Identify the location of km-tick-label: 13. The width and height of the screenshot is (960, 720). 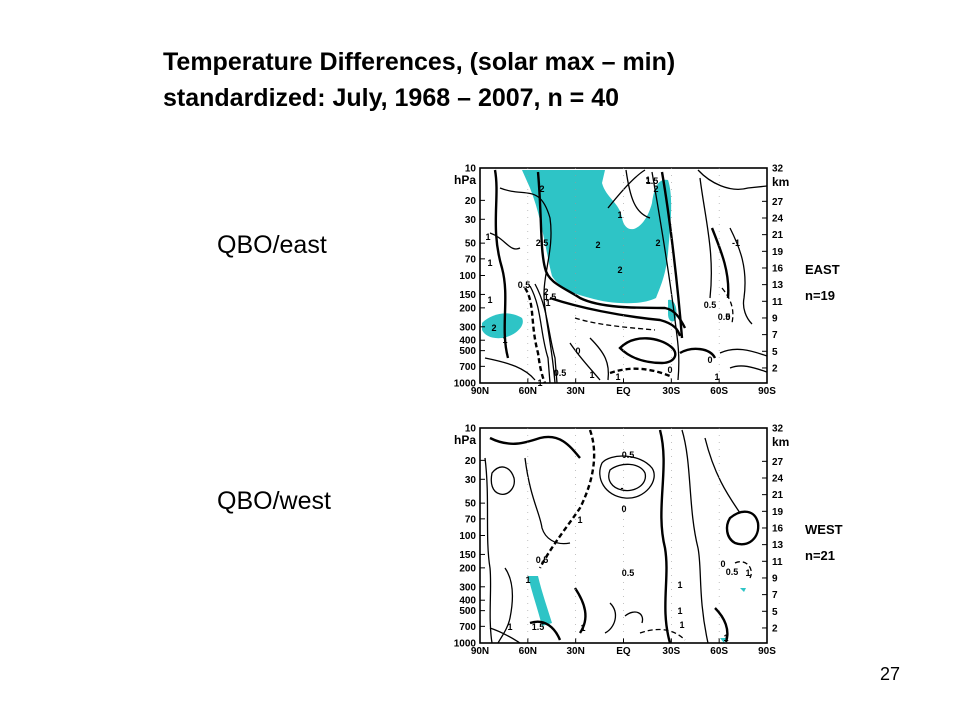
(778, 545).